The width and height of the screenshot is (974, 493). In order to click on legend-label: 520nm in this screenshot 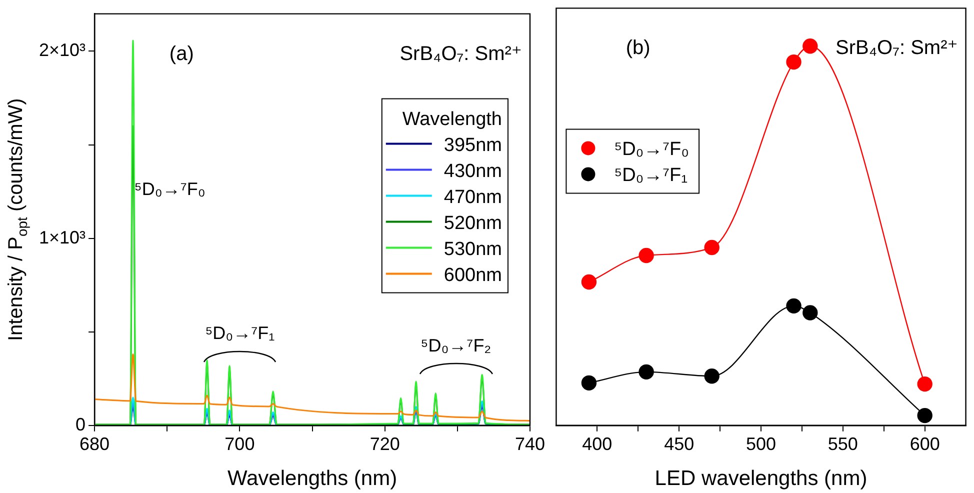, I will do `click(473, 223)`.